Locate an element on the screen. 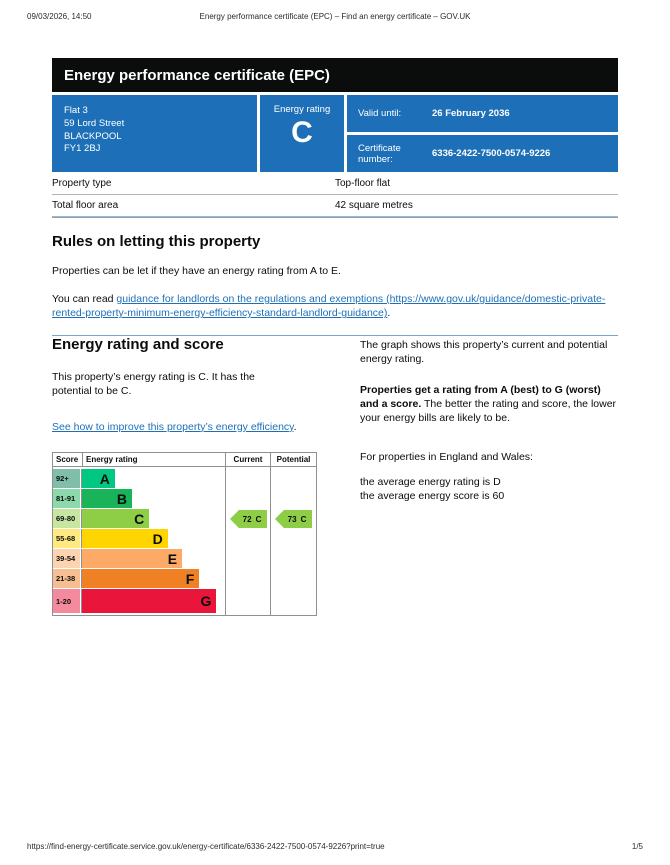 The height and width of the screenshot is (865, 670). band-score-range: 81-91 is located at coordinates (66, 499).